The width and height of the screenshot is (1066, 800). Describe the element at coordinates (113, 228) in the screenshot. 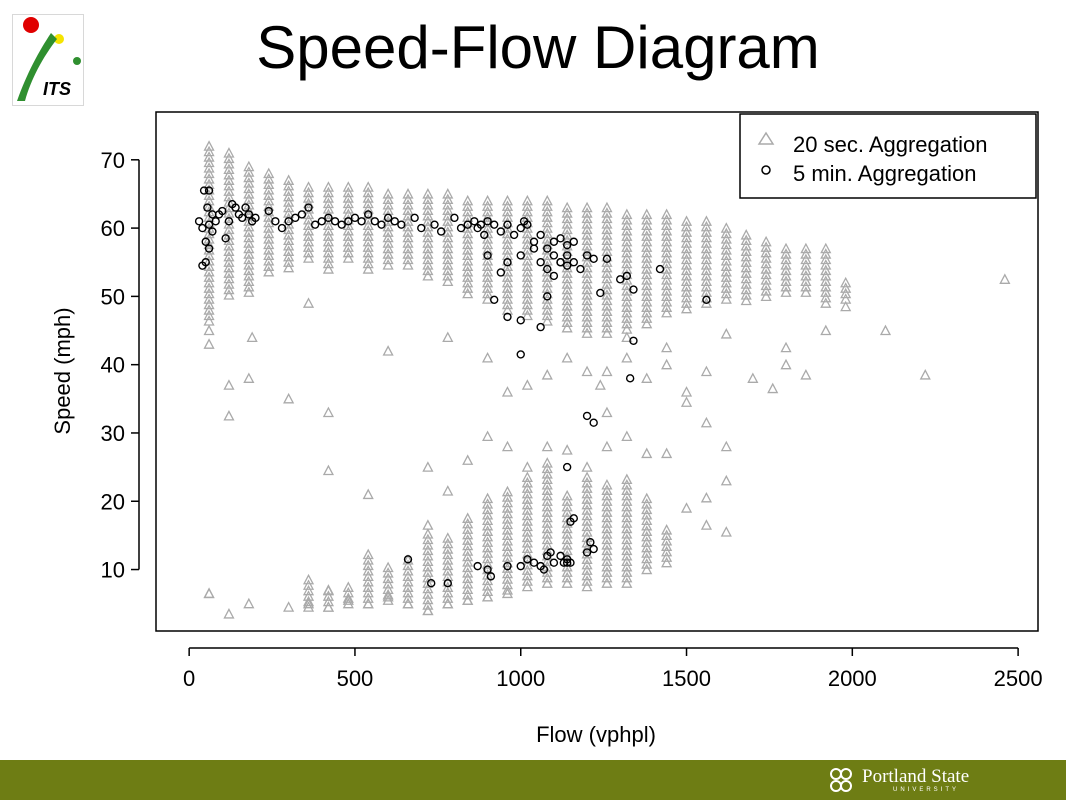

I see `y-tick-label: 60` at that location.